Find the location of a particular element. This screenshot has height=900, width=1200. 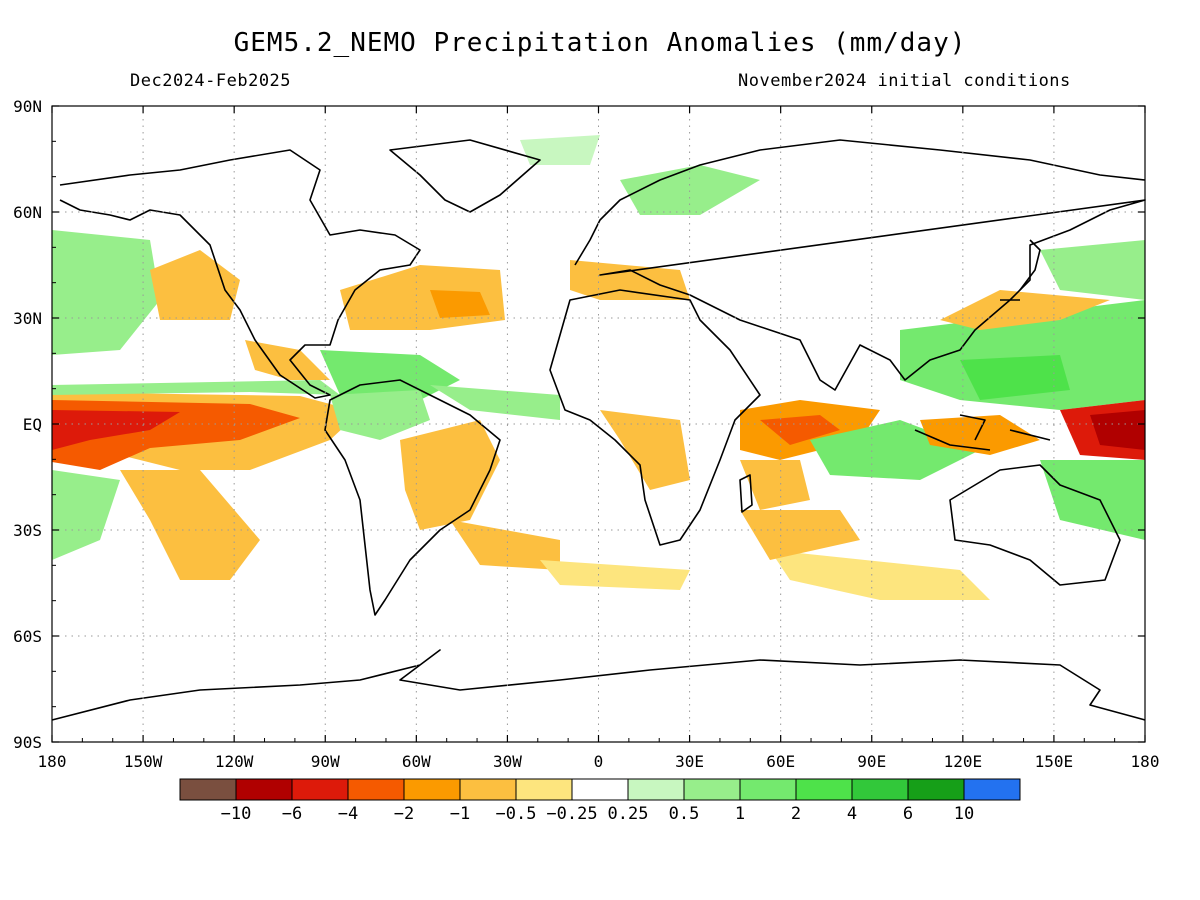

wet-region-scandinavia is located at coordinates (690, 190).